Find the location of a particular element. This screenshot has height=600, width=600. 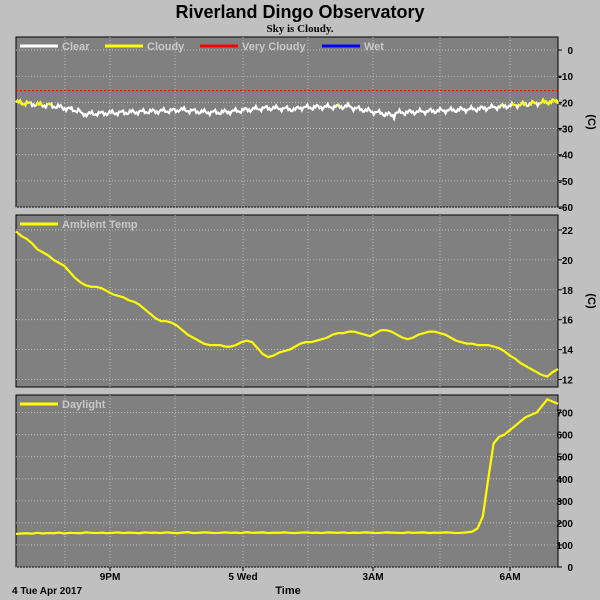

legend-label: Very Cloudy is located at coordinates (274, 47).